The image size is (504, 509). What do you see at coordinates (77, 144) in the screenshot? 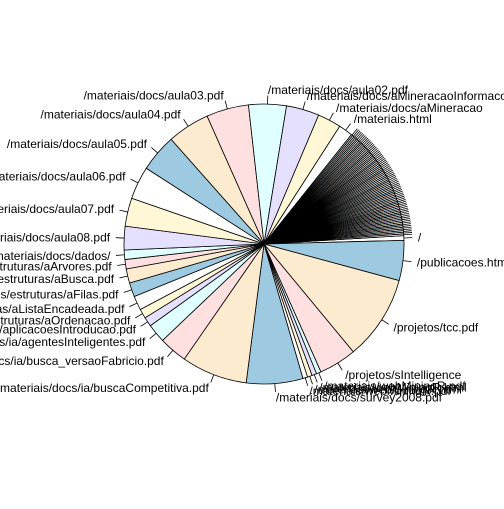
I see `pie-slice-label: /materiais/docs/aula05.pdf` at bounding box center [77, 144].